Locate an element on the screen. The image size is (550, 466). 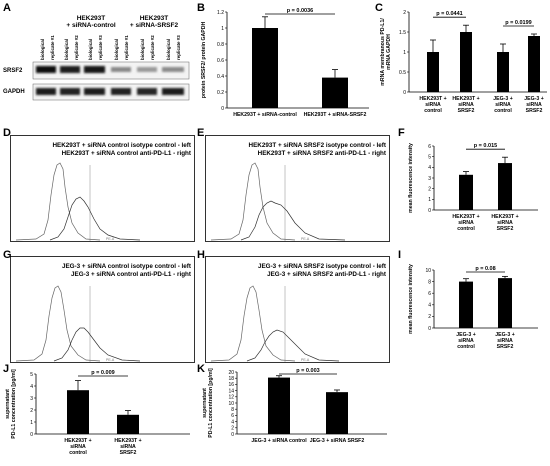
y-axis-label: mRNA membranous PD-L1/ is located at coordinates (383, 52).